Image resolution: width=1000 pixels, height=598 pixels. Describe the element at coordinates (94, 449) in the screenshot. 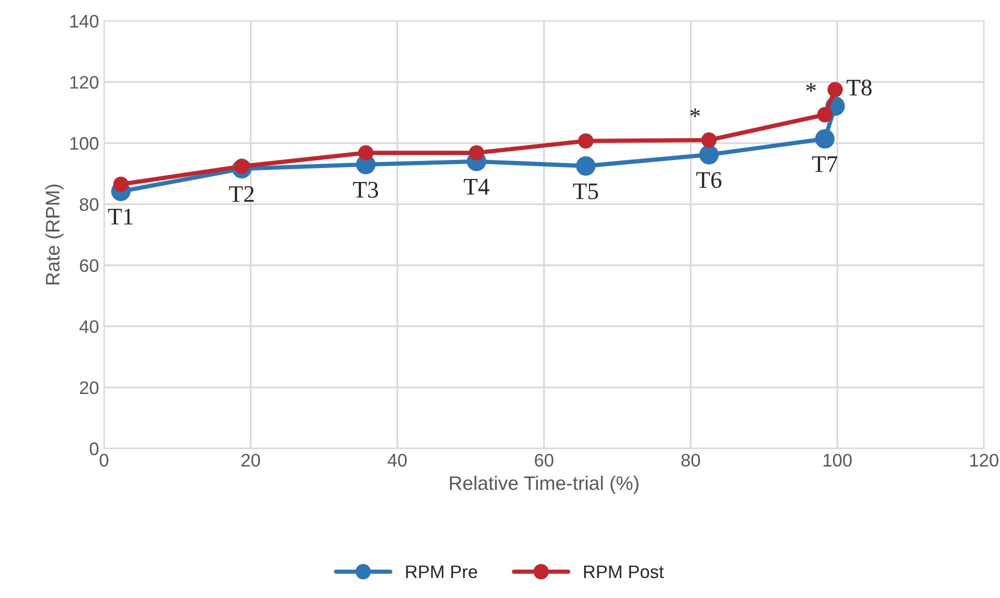

I see `y-tick-label: 0` at that location.